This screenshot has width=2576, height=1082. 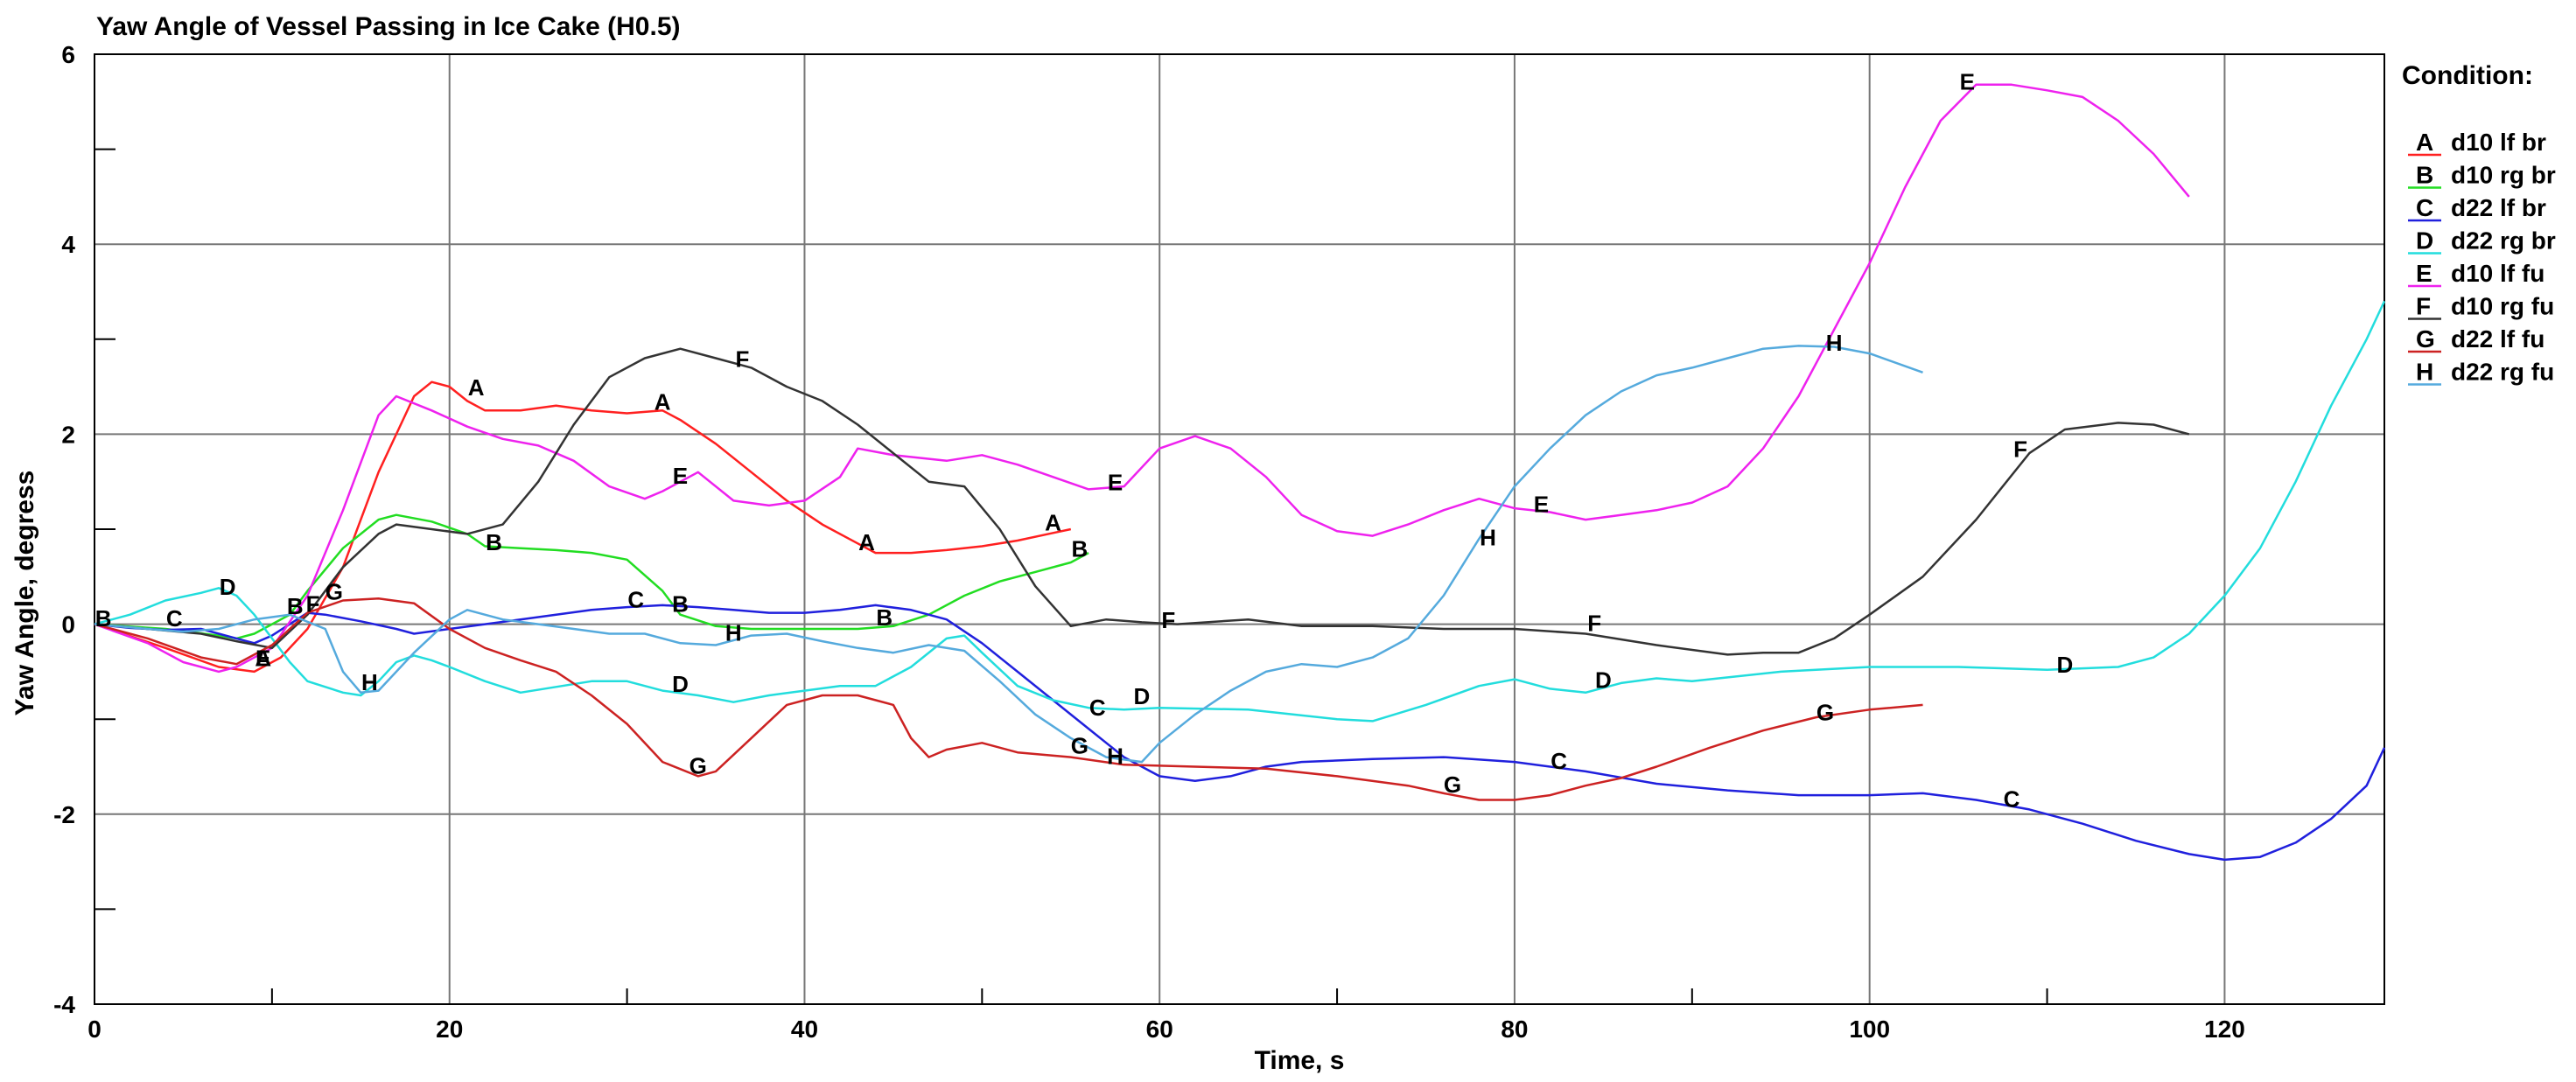 I want to click on x-tick-label: 0, so click(x=95, y=1029).